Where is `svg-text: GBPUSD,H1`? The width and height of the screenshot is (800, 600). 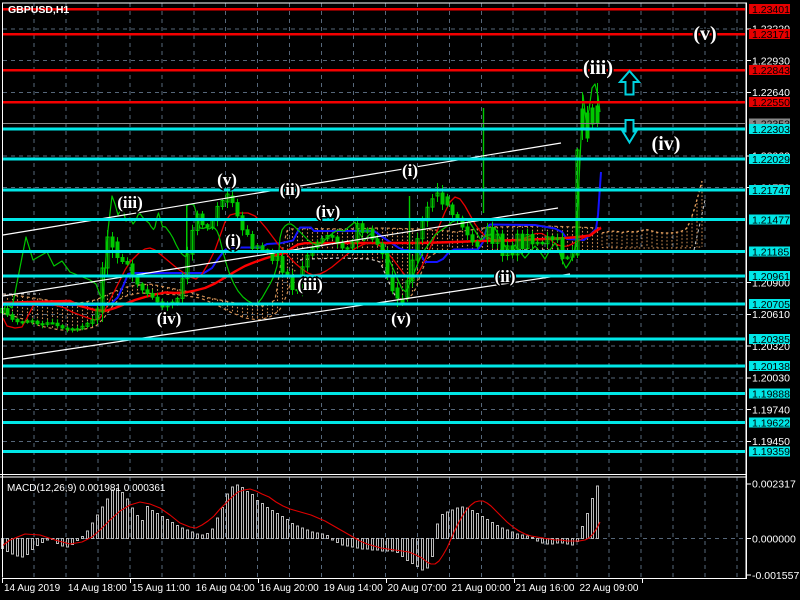 svg-text: GBPUSD,H1 is located at coordinates (38, 10).